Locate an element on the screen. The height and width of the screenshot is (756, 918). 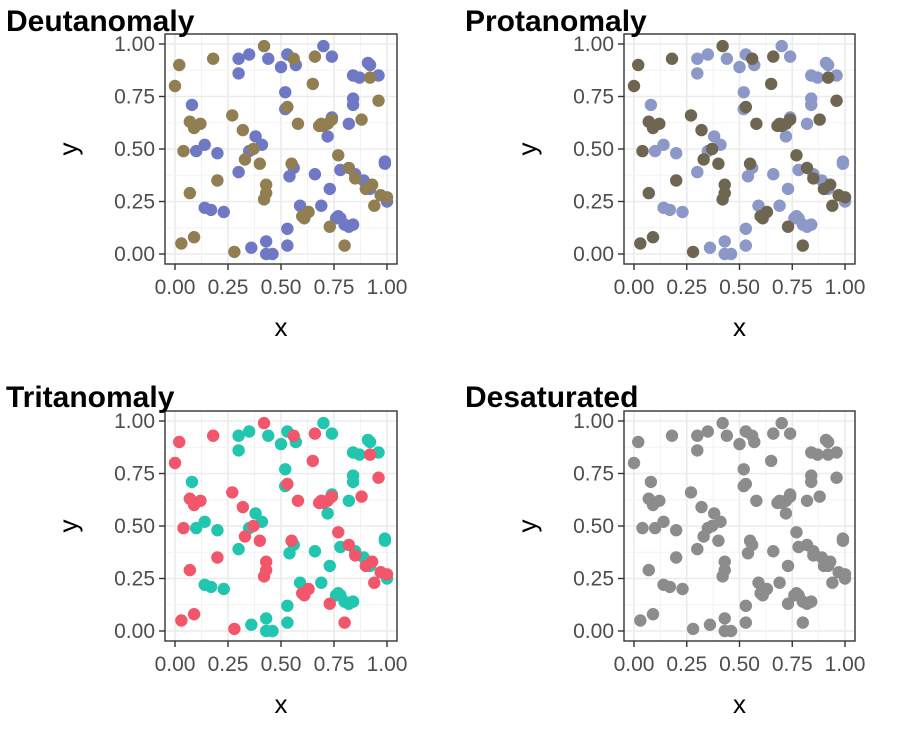
y-tick-label: 0.75 is located at coordinates (593, 474).